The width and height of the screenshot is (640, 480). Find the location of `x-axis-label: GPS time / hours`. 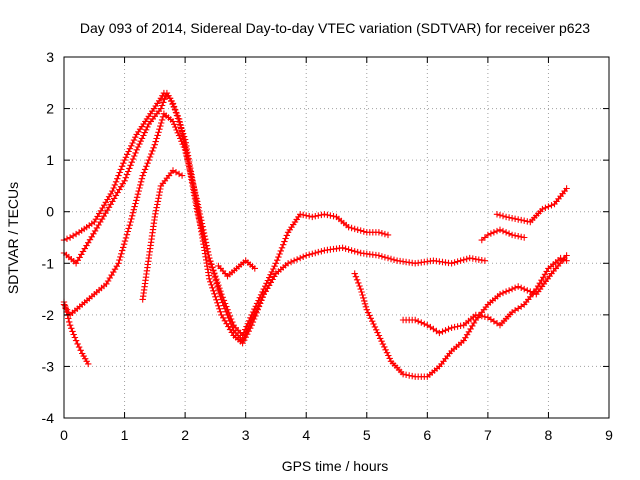

x-axis-label: GPS time / hours is located at coordinates (335, 466).